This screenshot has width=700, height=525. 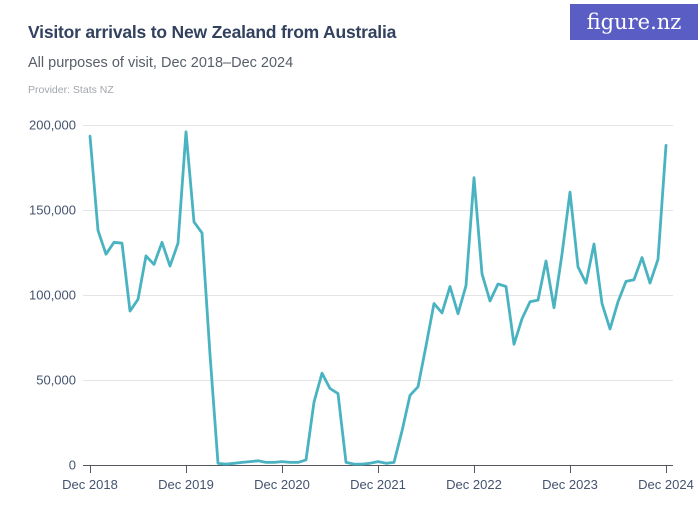 I want to click on y-axis-tick-label: 0, so click(x=72, y=465).